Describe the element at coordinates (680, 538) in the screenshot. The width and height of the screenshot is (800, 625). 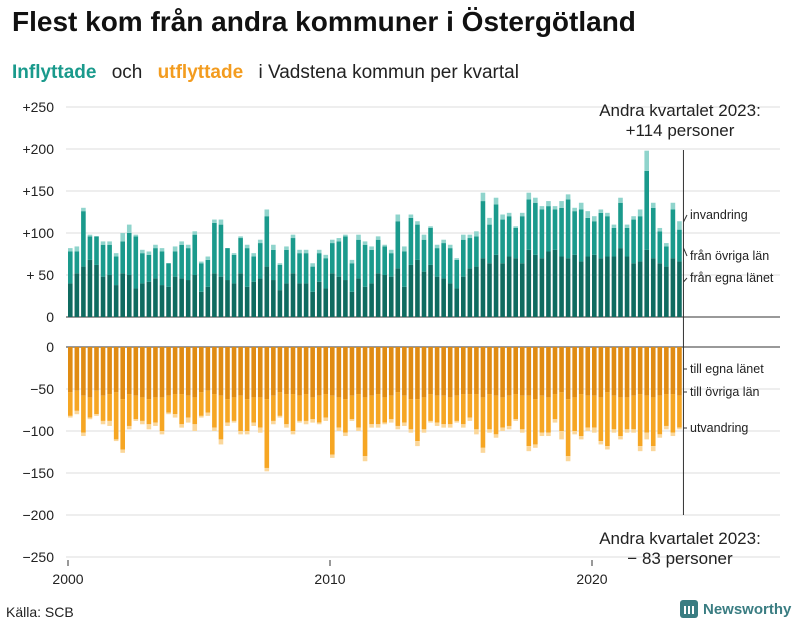
I see `last-quarter-outflow-label: Andra kvartalet 2023:` at that location.